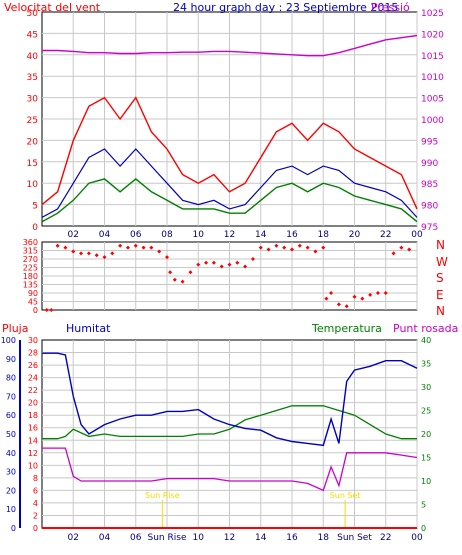  Describe the element at coordinates (345, 495) in the screenshot. I see `sunset-label: Sun Set` at that location.